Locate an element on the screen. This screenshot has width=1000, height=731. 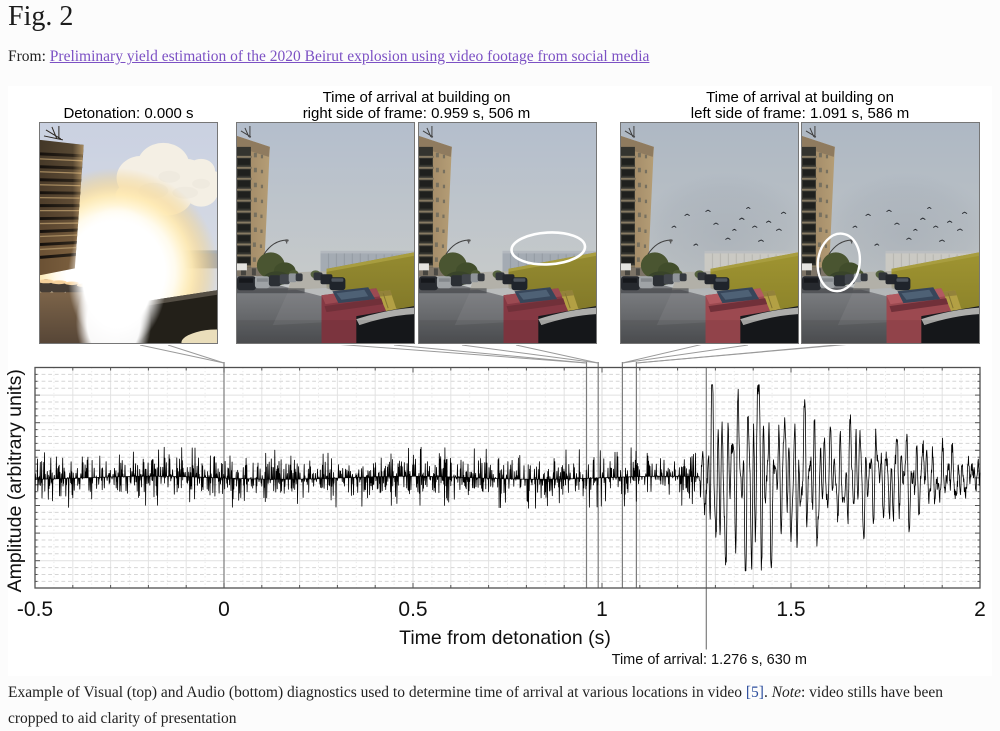
svg-text: -0.5 is located at coordinates (35, 609).